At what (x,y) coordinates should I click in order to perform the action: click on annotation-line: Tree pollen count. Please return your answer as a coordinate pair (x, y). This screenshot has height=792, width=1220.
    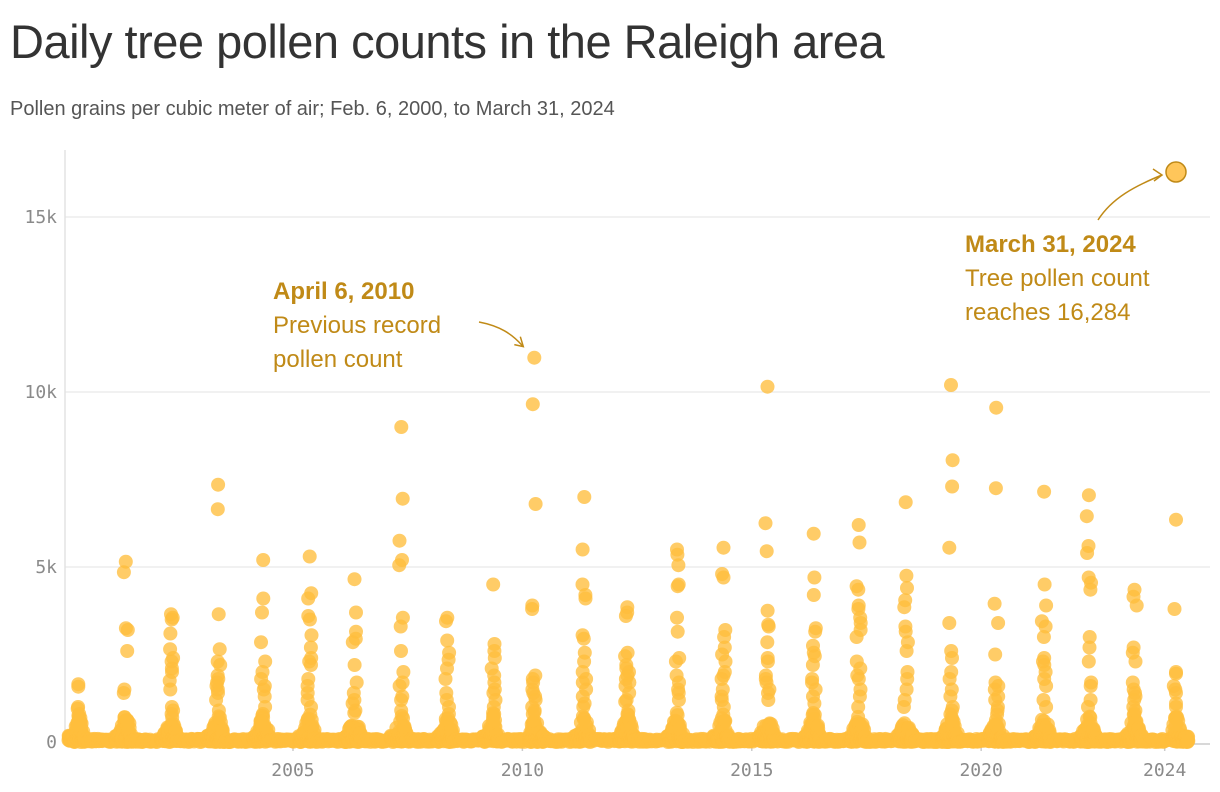
    Looking at the image, I should click on (1057, 278).